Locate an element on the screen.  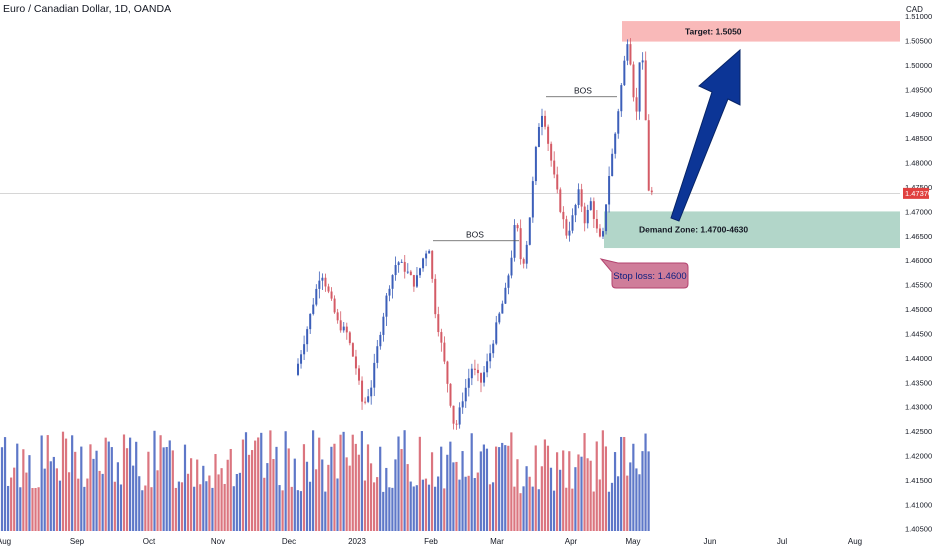
time-axis: Aug Sep Oct Nov Dec 2023 Feb Mar Apr May Jun Jul Aug is located at coordinates (431, 541).